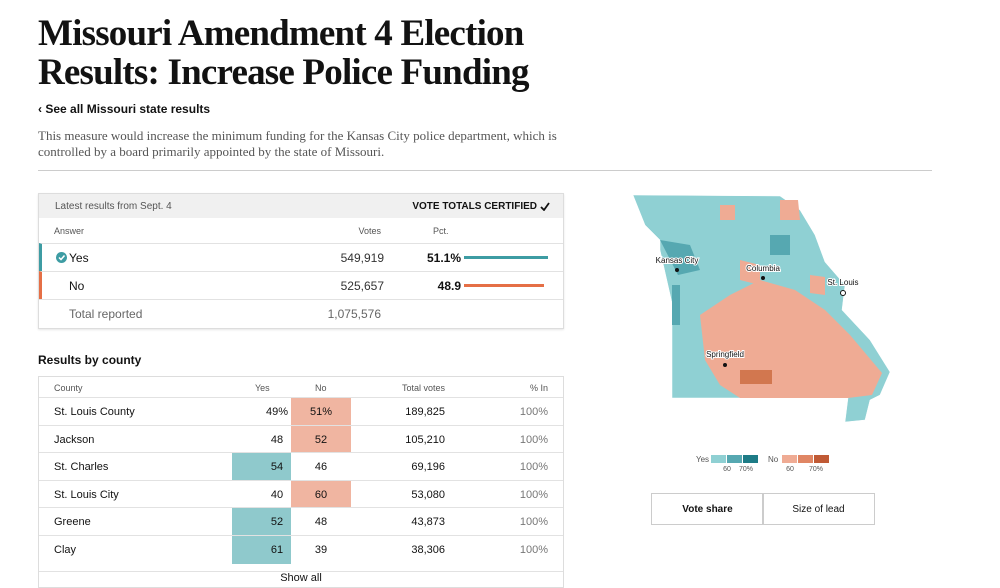  What do you see at coordinates (772, 247) in the screenshot?
I see `no-patches` at bounding box center [772, 247].